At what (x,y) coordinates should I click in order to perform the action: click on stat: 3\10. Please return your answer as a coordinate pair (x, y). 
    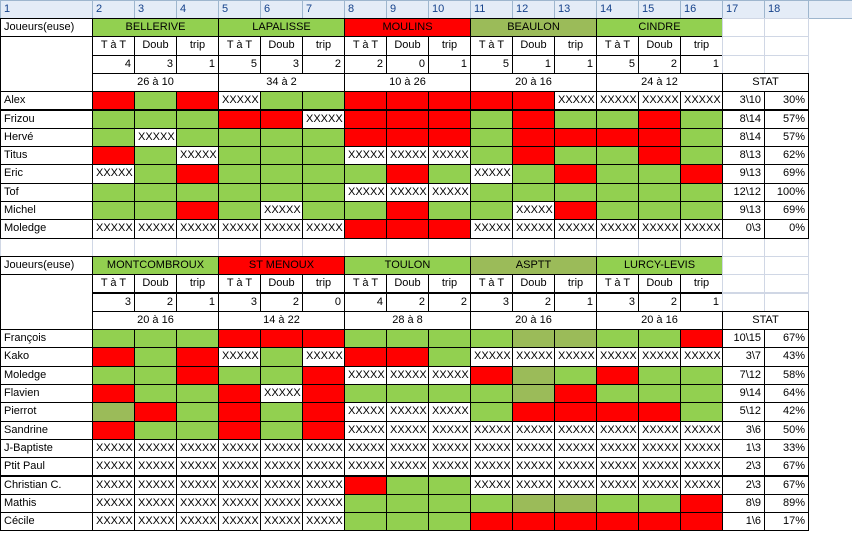
    Looking at the image, I should click on (743, 101).